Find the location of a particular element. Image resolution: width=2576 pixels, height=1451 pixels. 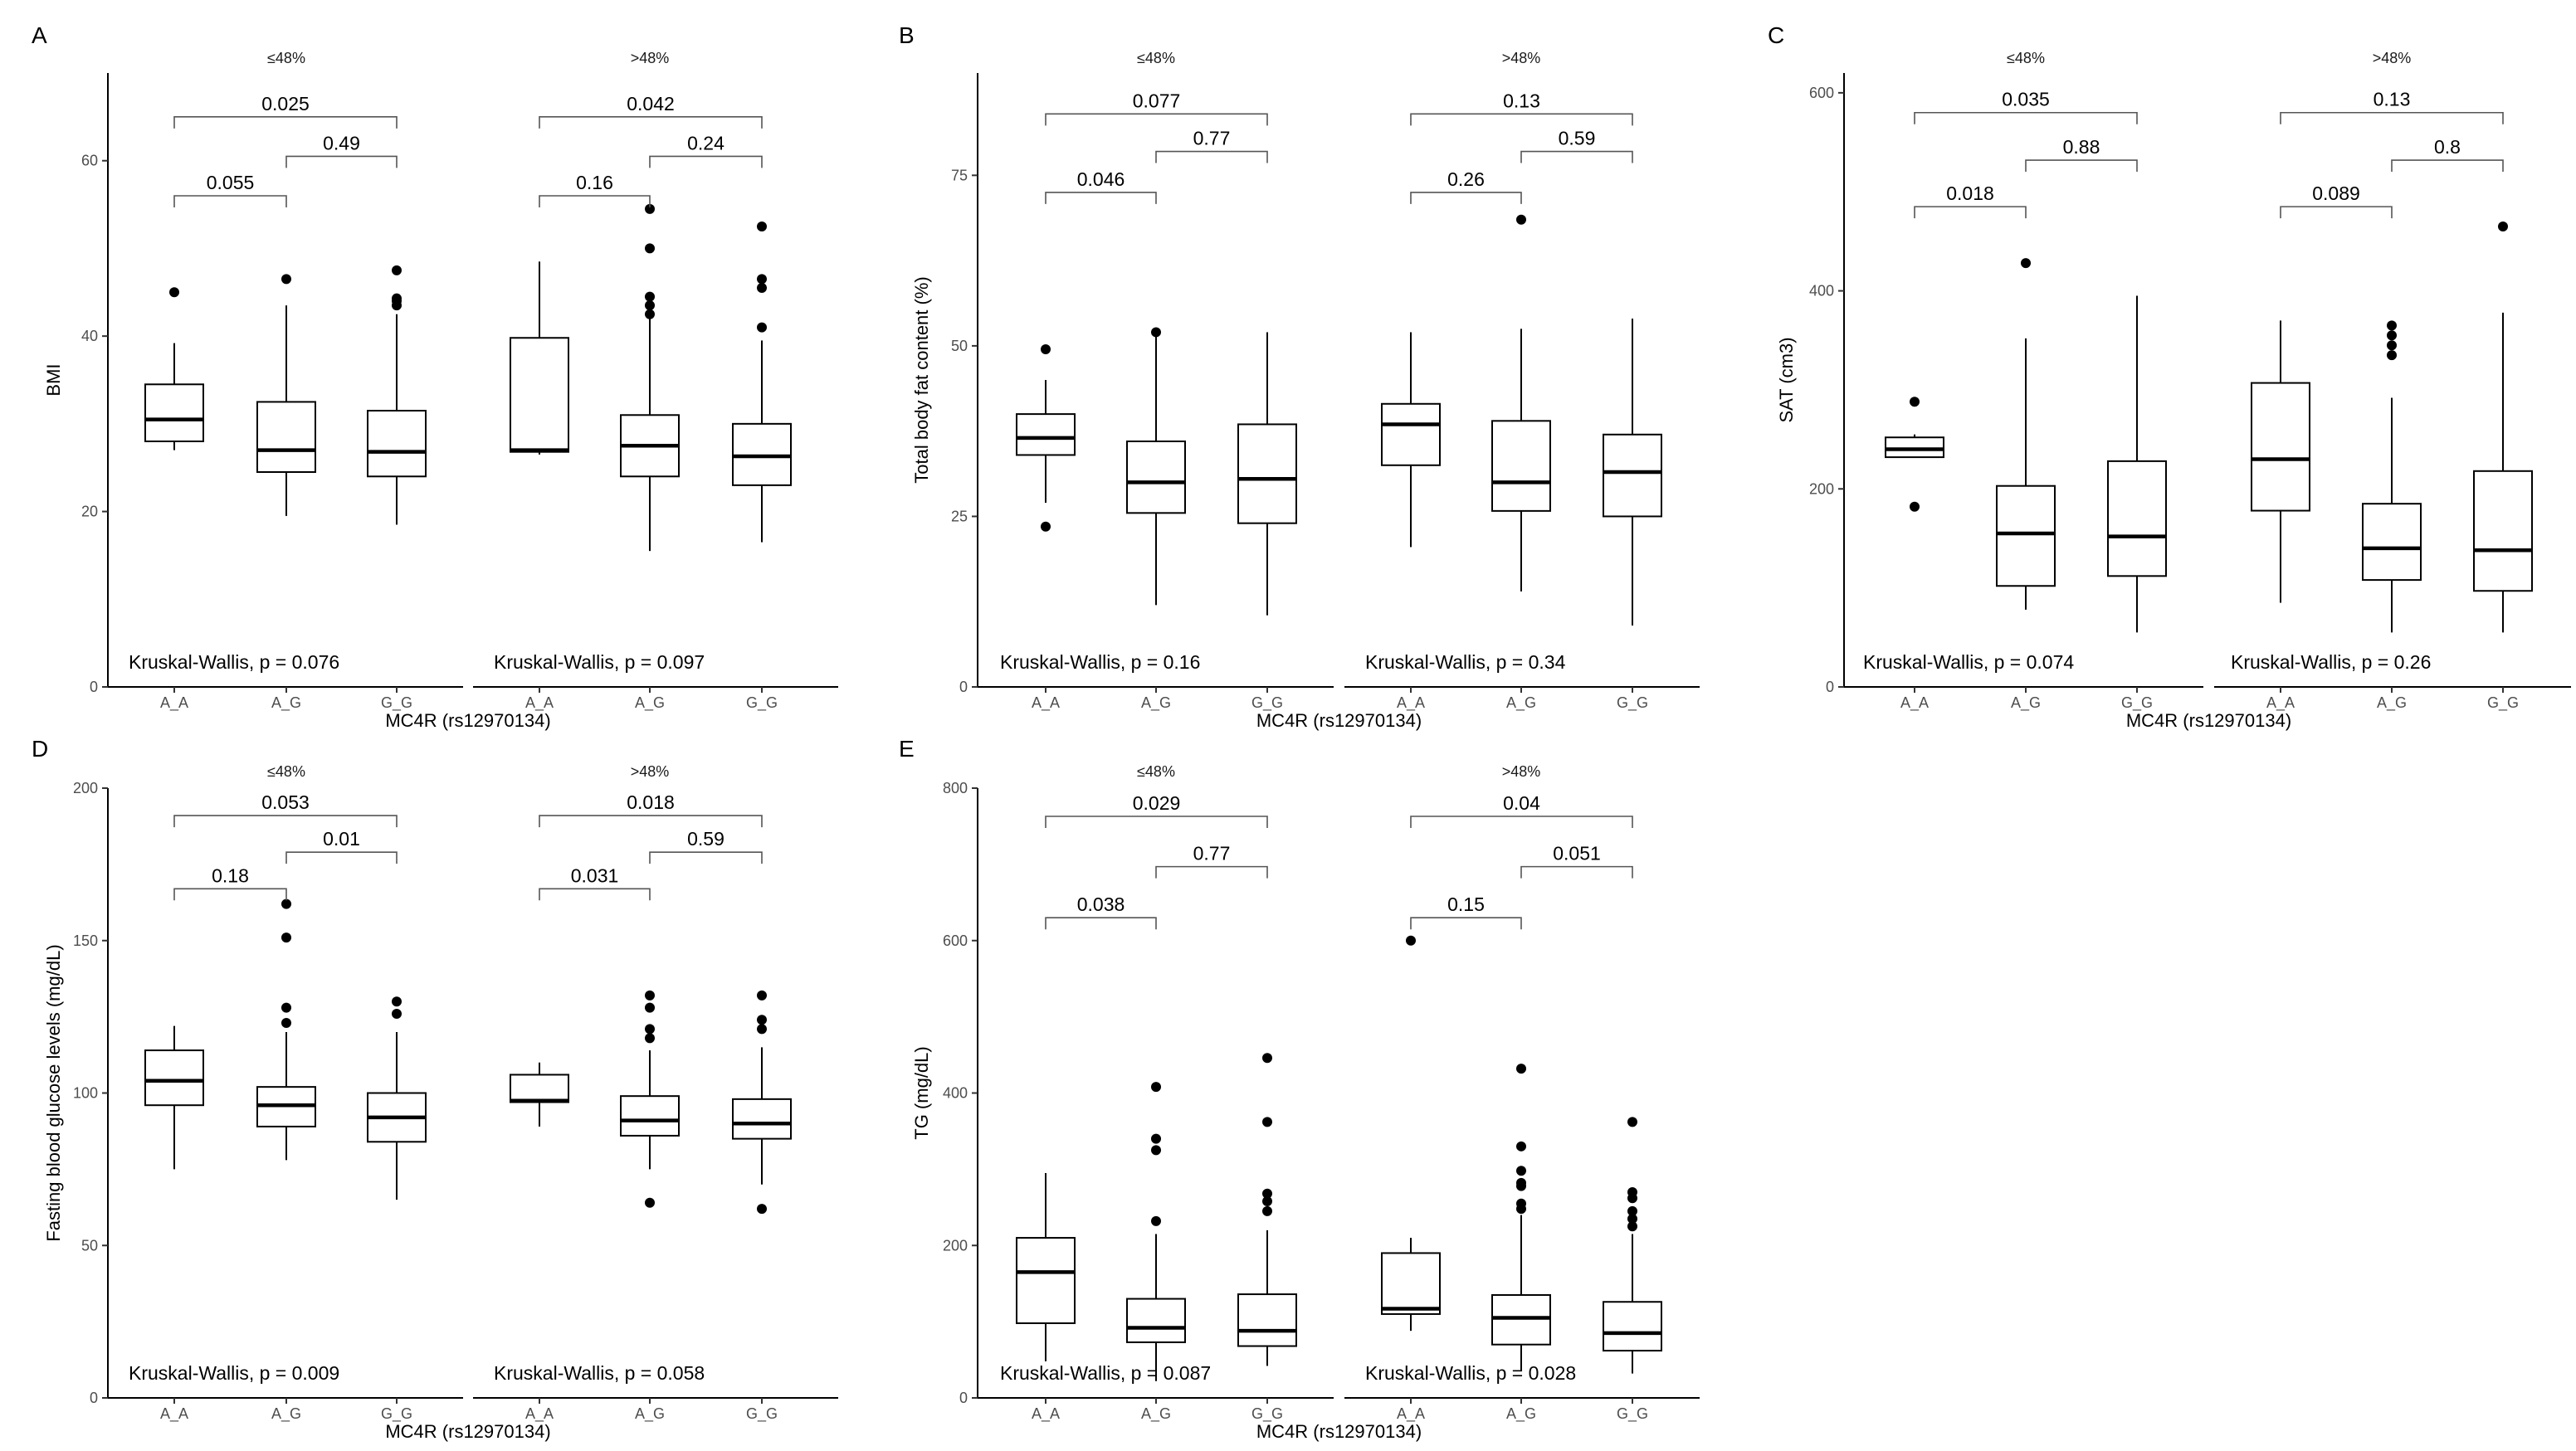

x-tick-label: A_G is located at coordinates (1521, 1414).